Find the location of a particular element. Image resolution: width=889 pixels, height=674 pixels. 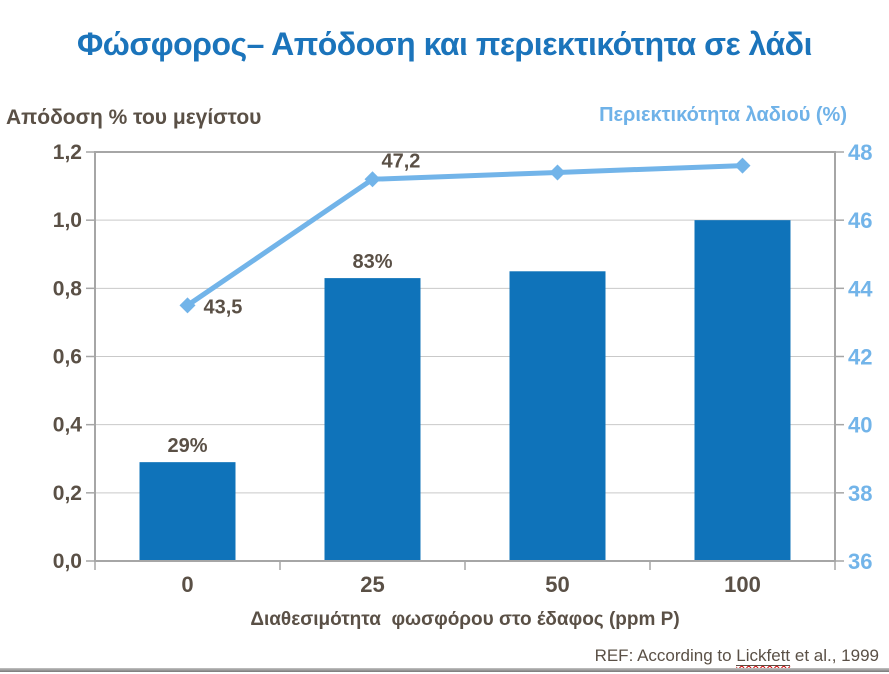

line-point-label-25: 47,2 is located at coordinates (401, 161).